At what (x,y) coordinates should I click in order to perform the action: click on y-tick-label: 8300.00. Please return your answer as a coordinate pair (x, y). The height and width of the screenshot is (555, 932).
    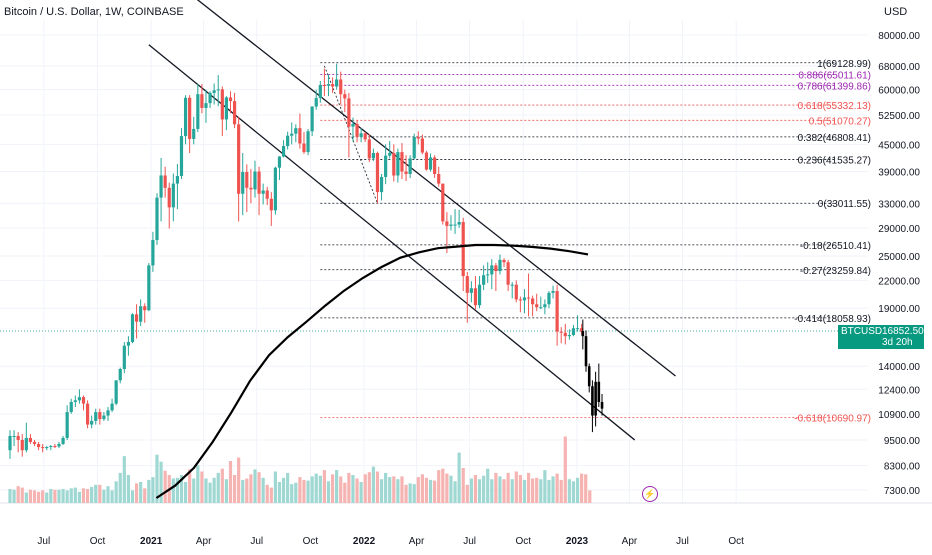
    Looking at the image, I should click on (902, 467).